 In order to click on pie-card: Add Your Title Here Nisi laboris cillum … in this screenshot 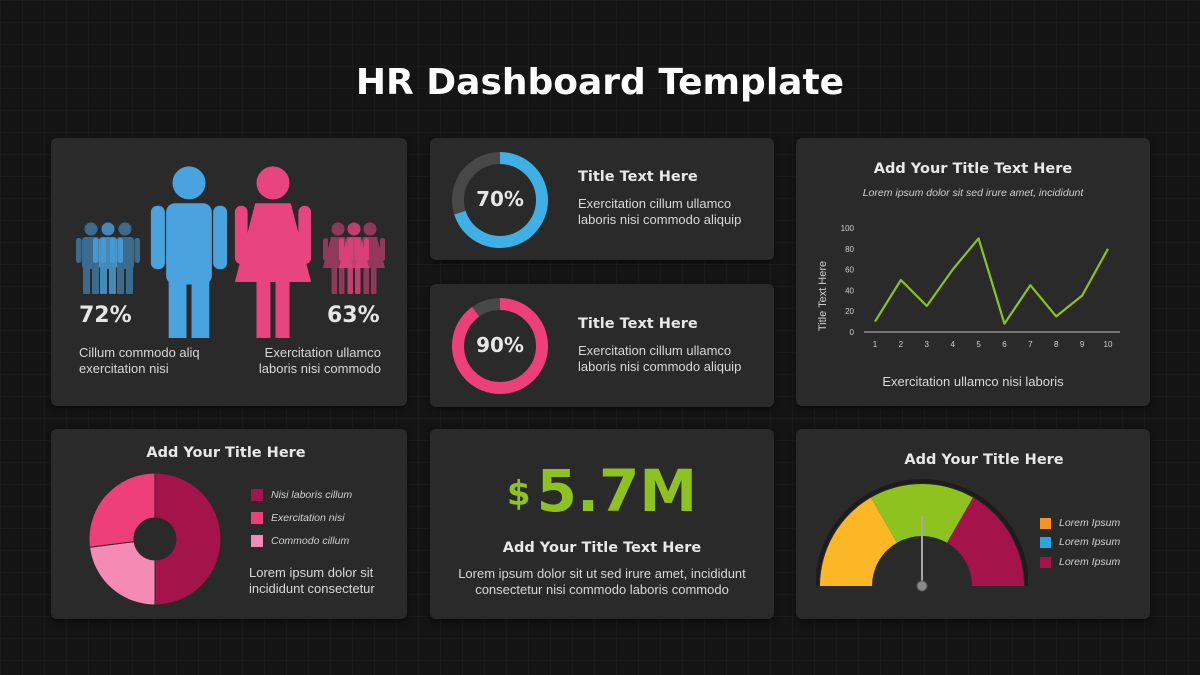, I will do `click(229, 524)`.